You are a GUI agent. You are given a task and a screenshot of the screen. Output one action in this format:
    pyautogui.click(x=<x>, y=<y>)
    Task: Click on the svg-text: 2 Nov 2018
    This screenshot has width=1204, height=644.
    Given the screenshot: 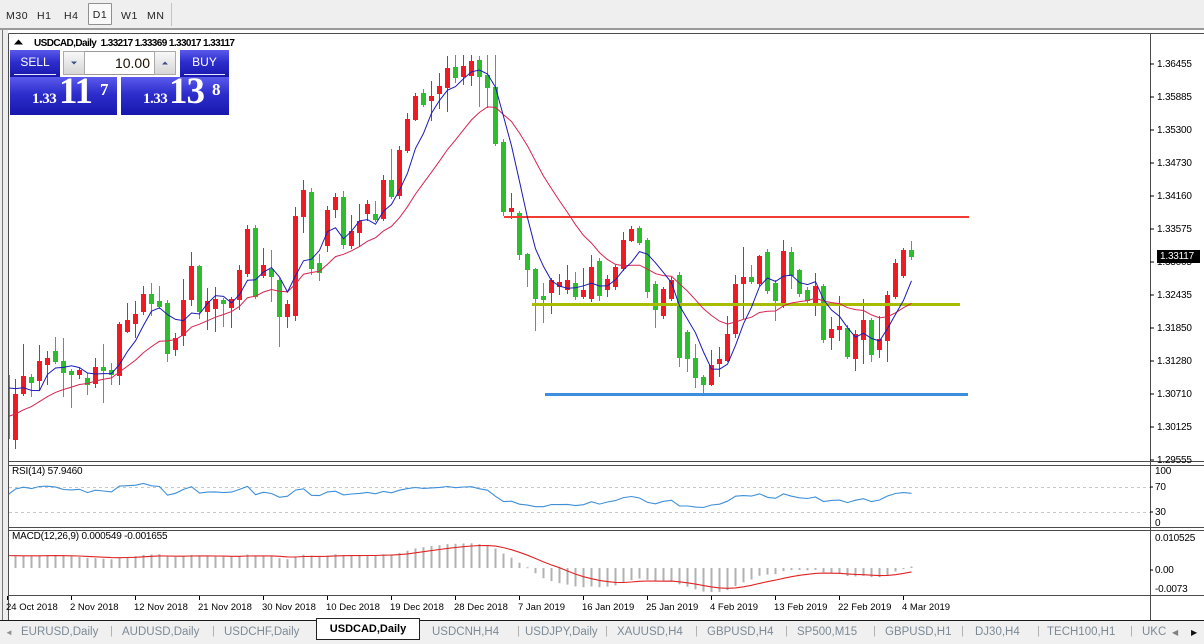 What is the action you would take?
    pyautogui.click(x=94, y=607)
    